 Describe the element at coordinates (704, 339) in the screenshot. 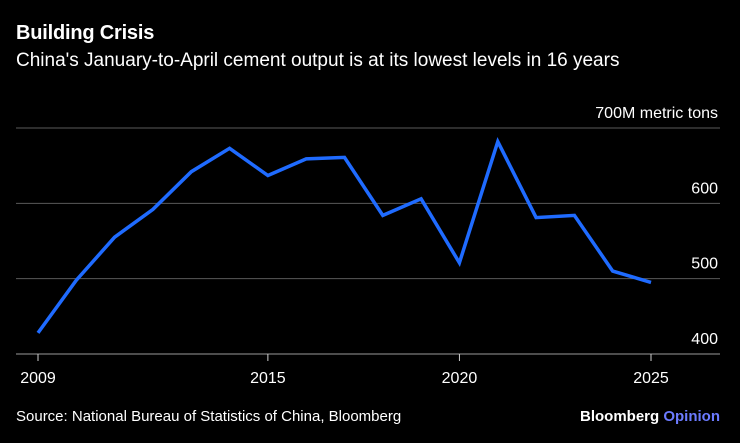

I see `y-tick-label: 400` at that location.